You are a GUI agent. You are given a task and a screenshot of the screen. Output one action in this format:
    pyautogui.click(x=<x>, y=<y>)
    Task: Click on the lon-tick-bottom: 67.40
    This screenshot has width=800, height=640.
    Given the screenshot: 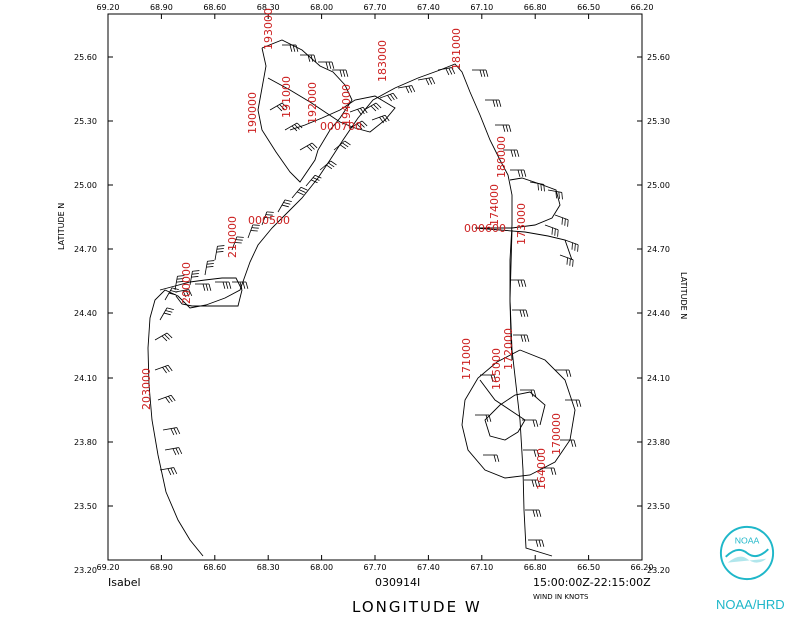 What is the action you would take?
    pyautogui.click(x=428, y=567)
    